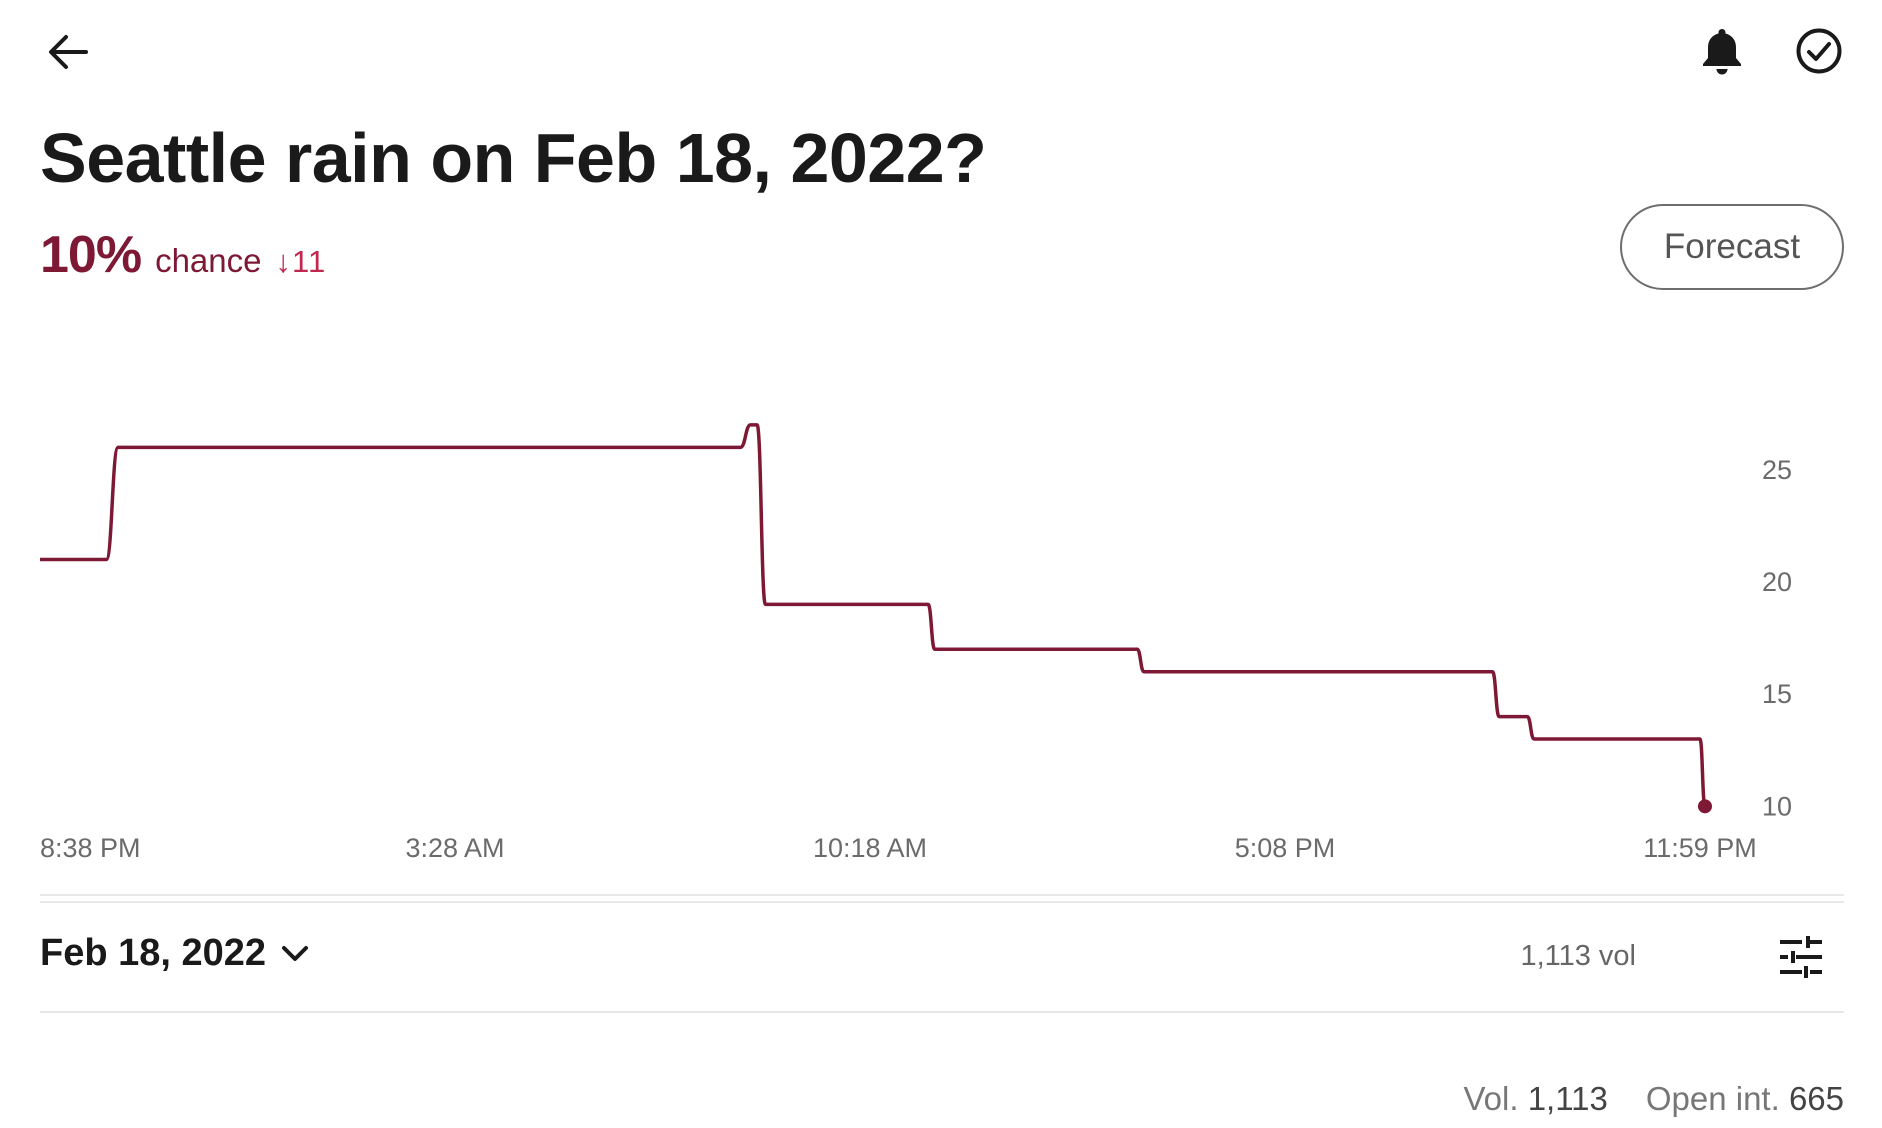  I want to click on volume-indicator: 1,113 vol, so click(1578, 956).